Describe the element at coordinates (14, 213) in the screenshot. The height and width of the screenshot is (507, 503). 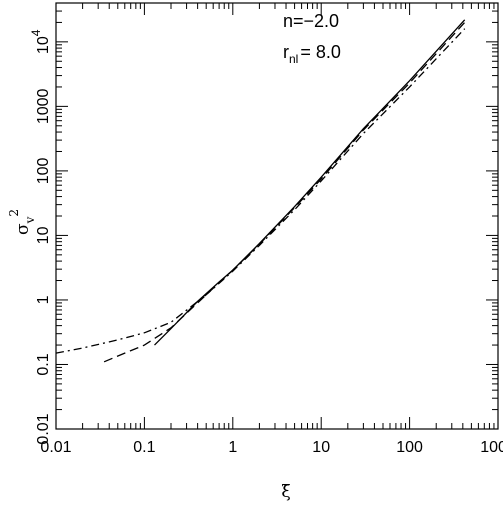
I see `y-axis-label-sup: 2` at that location.